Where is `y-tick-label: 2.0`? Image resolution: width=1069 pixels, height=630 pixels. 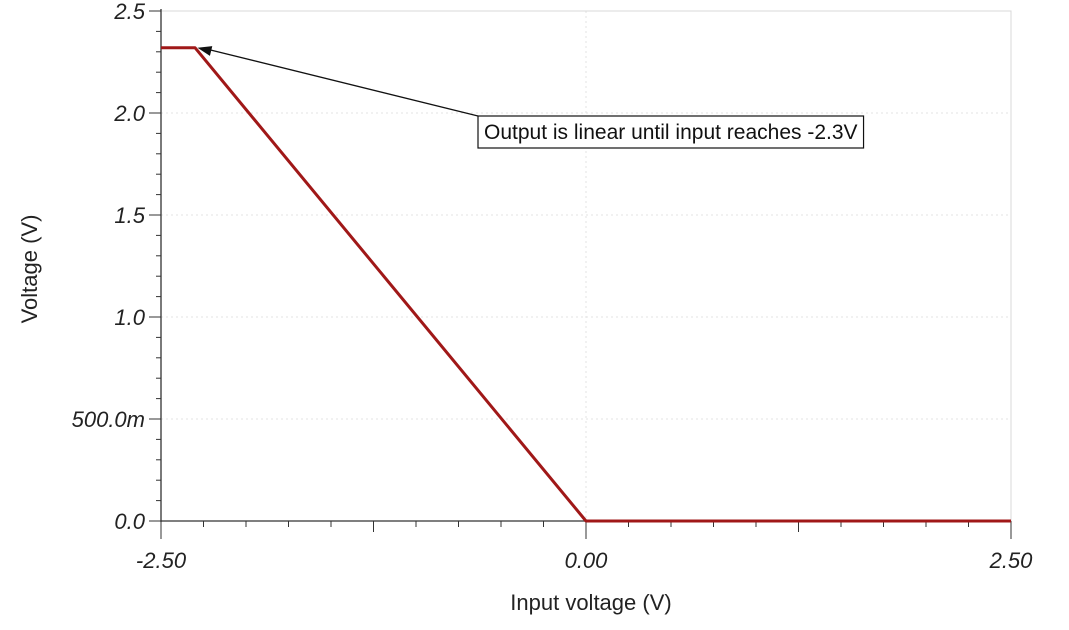 y-tick-label: 2.0 is located at coordinates (129, 113).